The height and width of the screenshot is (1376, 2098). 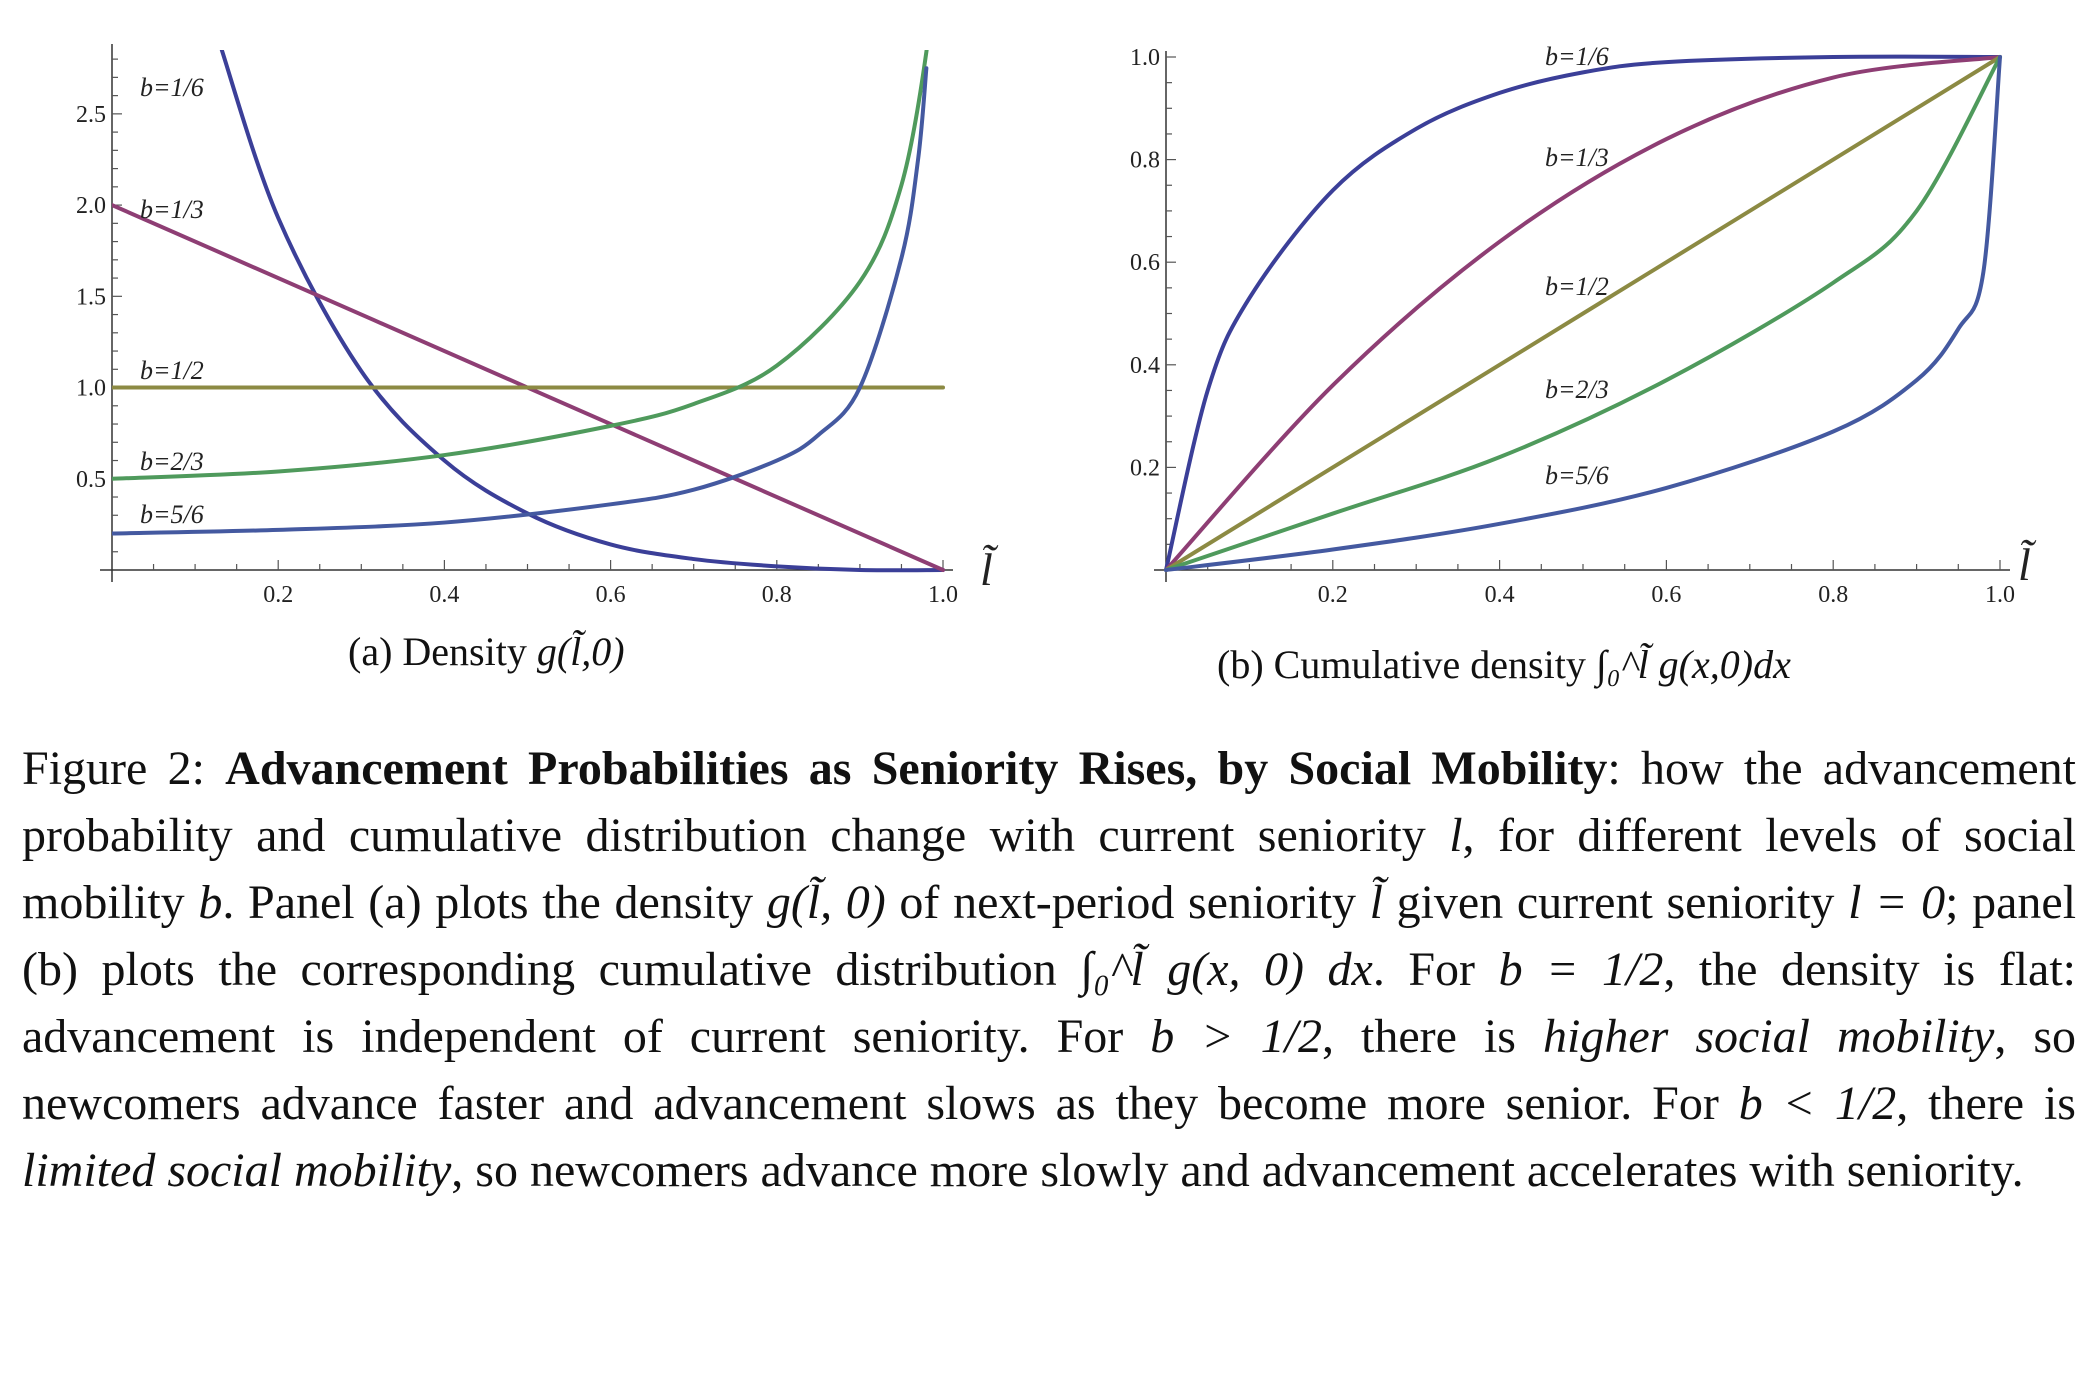 I want to click on panel-b-curve-label: b=1/6, so click(x=1577, y=56).